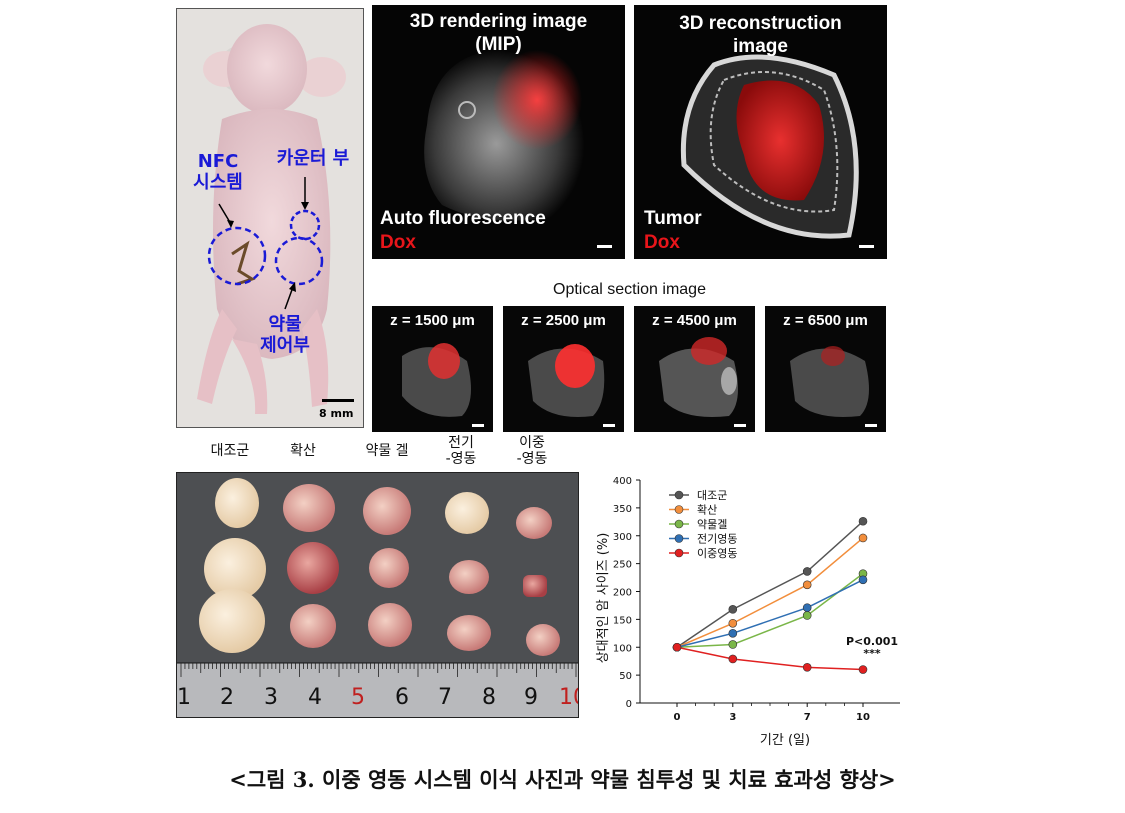  Describe the element at coordinates (568, 697) in the screenshot. I see `ruler-number: 10` at that location.